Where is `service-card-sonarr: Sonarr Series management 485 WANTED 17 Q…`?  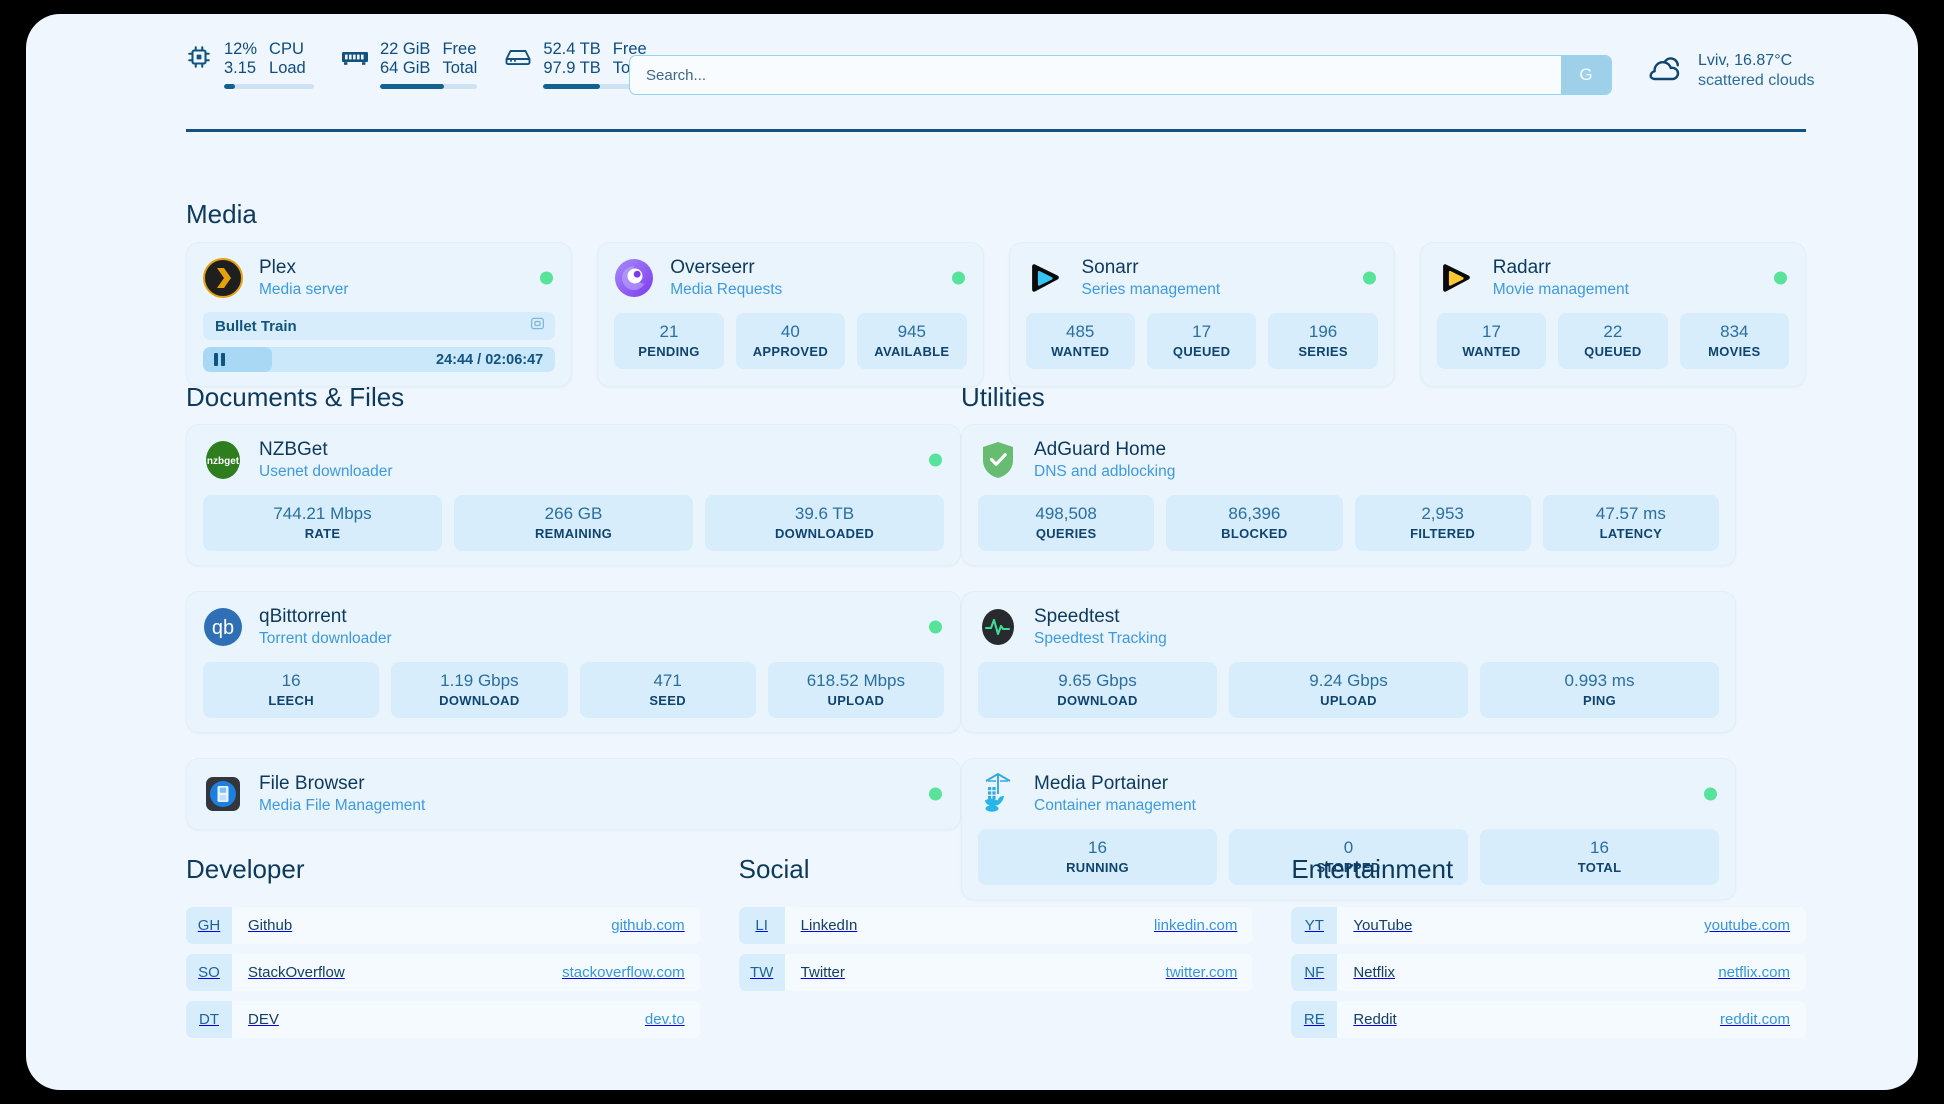 service-card-sonarr: Sonarr Series management 485 WANTED 17 Q… is located at coordinates (1201, 314).